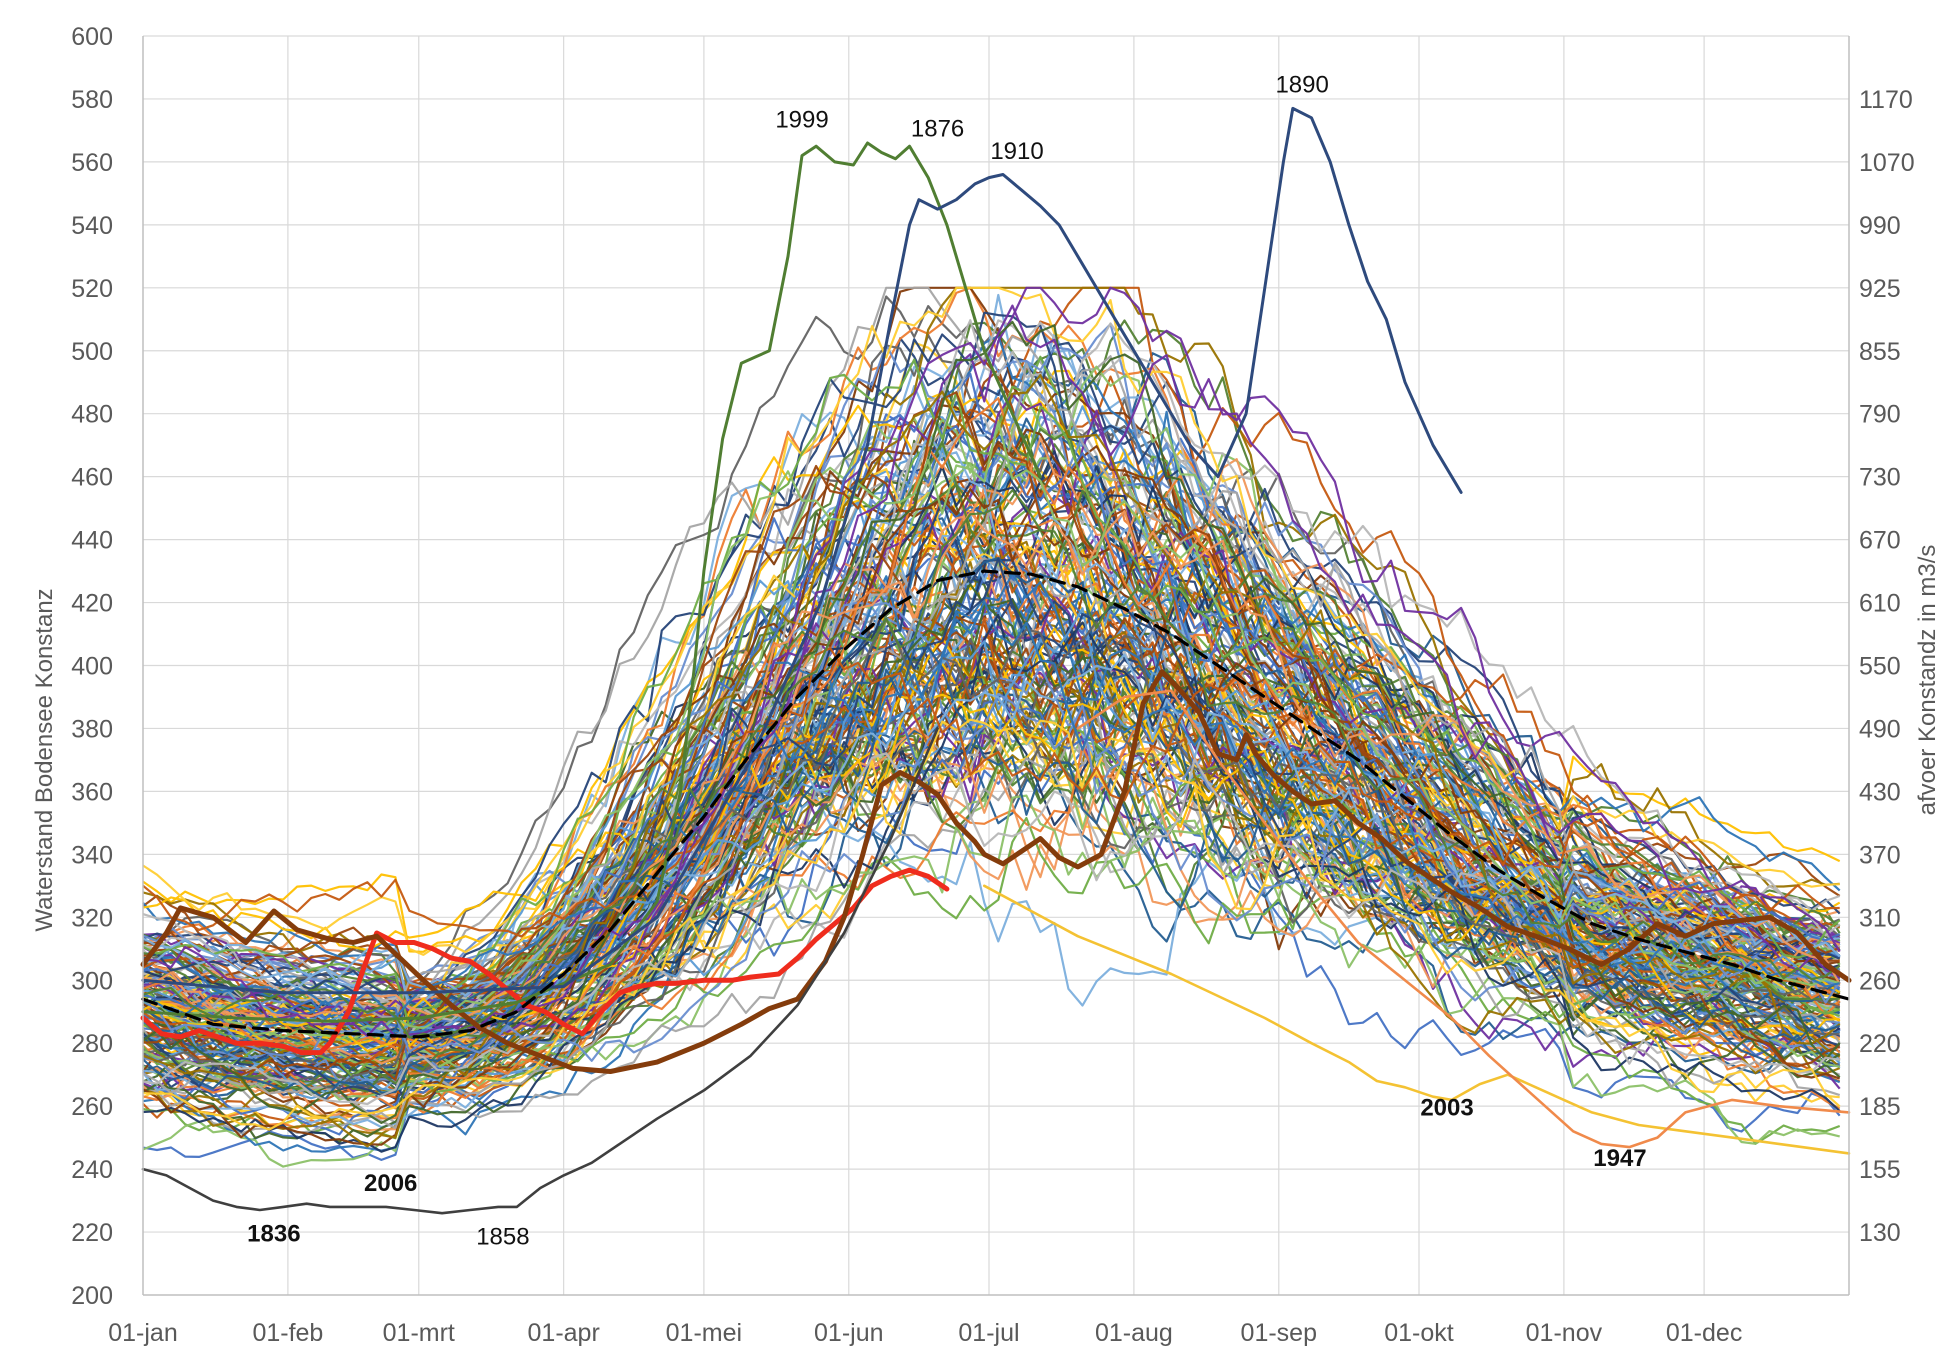 The image size is (1951, 1372). What do you see at coordinates (92, 604) in the screenshot?
I see `y-tick-label: 420` at bounding box center [92, 604].